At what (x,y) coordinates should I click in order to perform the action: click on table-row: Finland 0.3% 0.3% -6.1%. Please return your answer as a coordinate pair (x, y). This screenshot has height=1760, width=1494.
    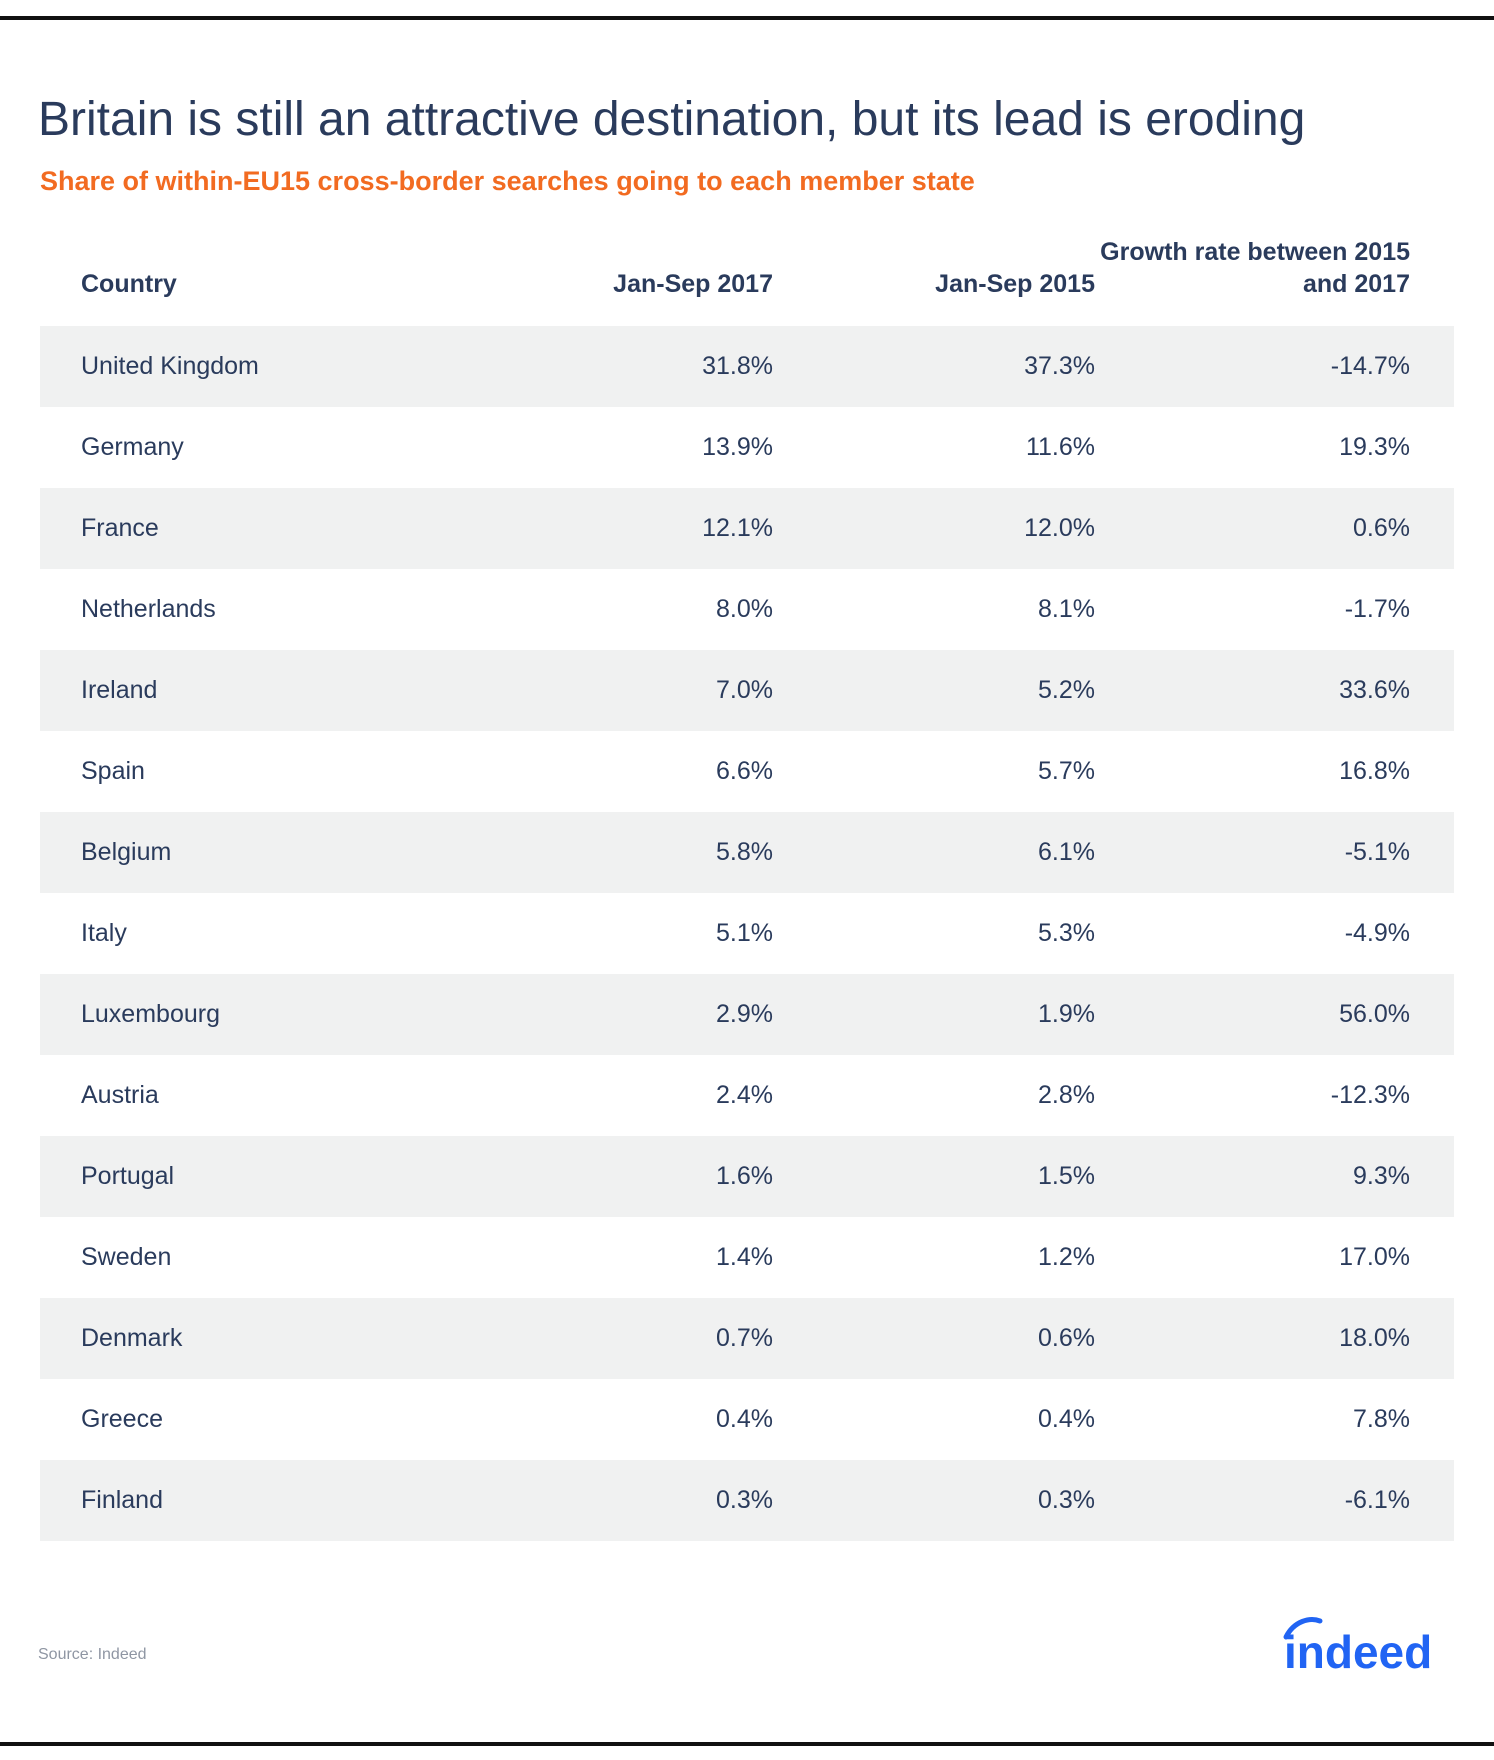
    Looking at the image, I should click on (747, 1500).